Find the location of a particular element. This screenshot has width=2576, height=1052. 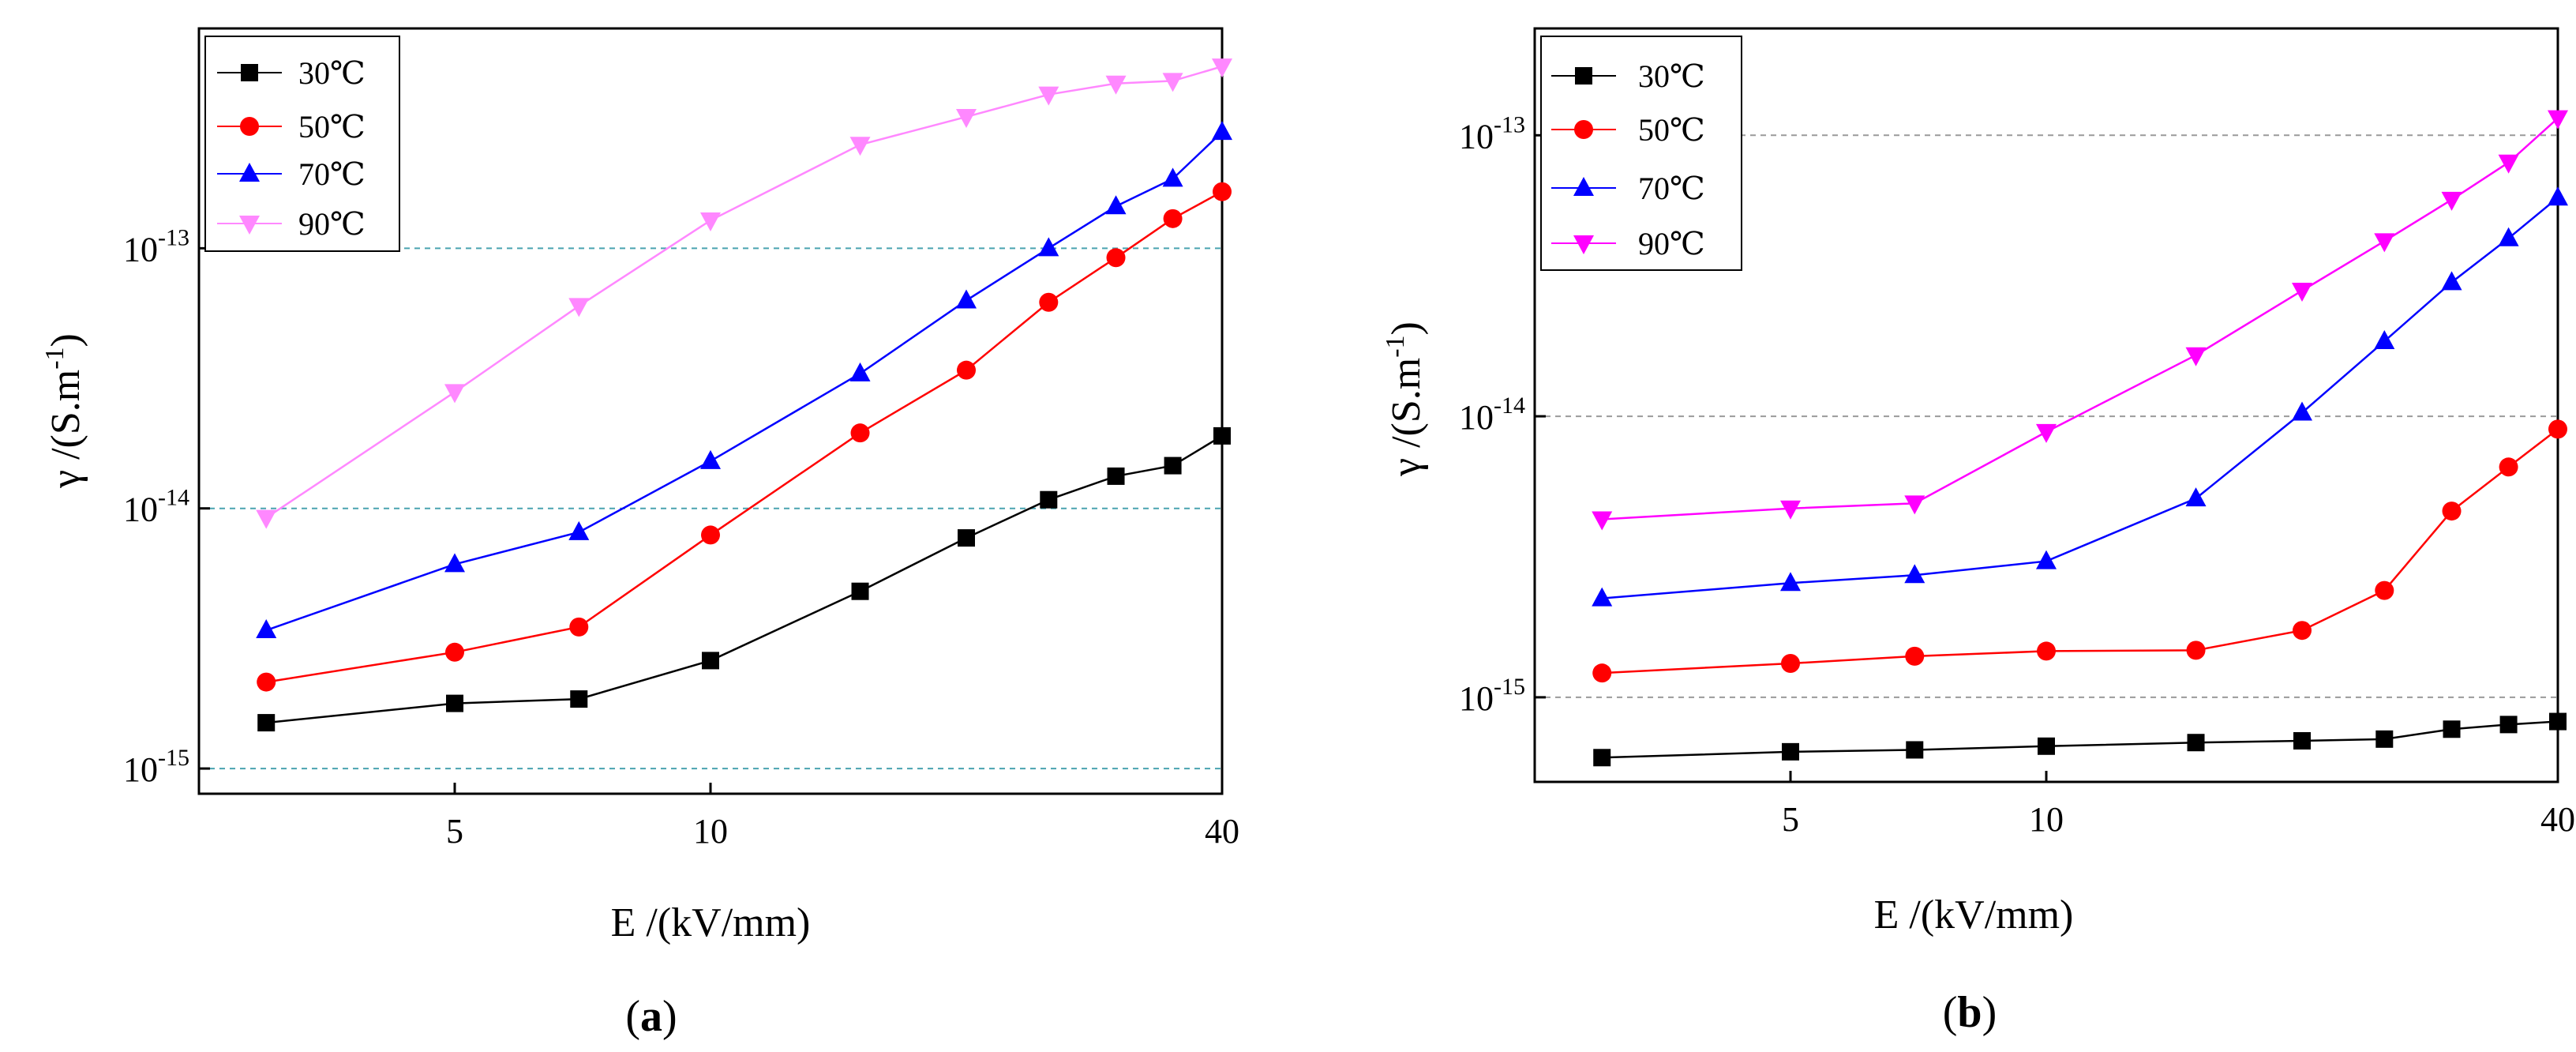

legend-label-90c: 90℃ is located at coordinates (1671, 243).